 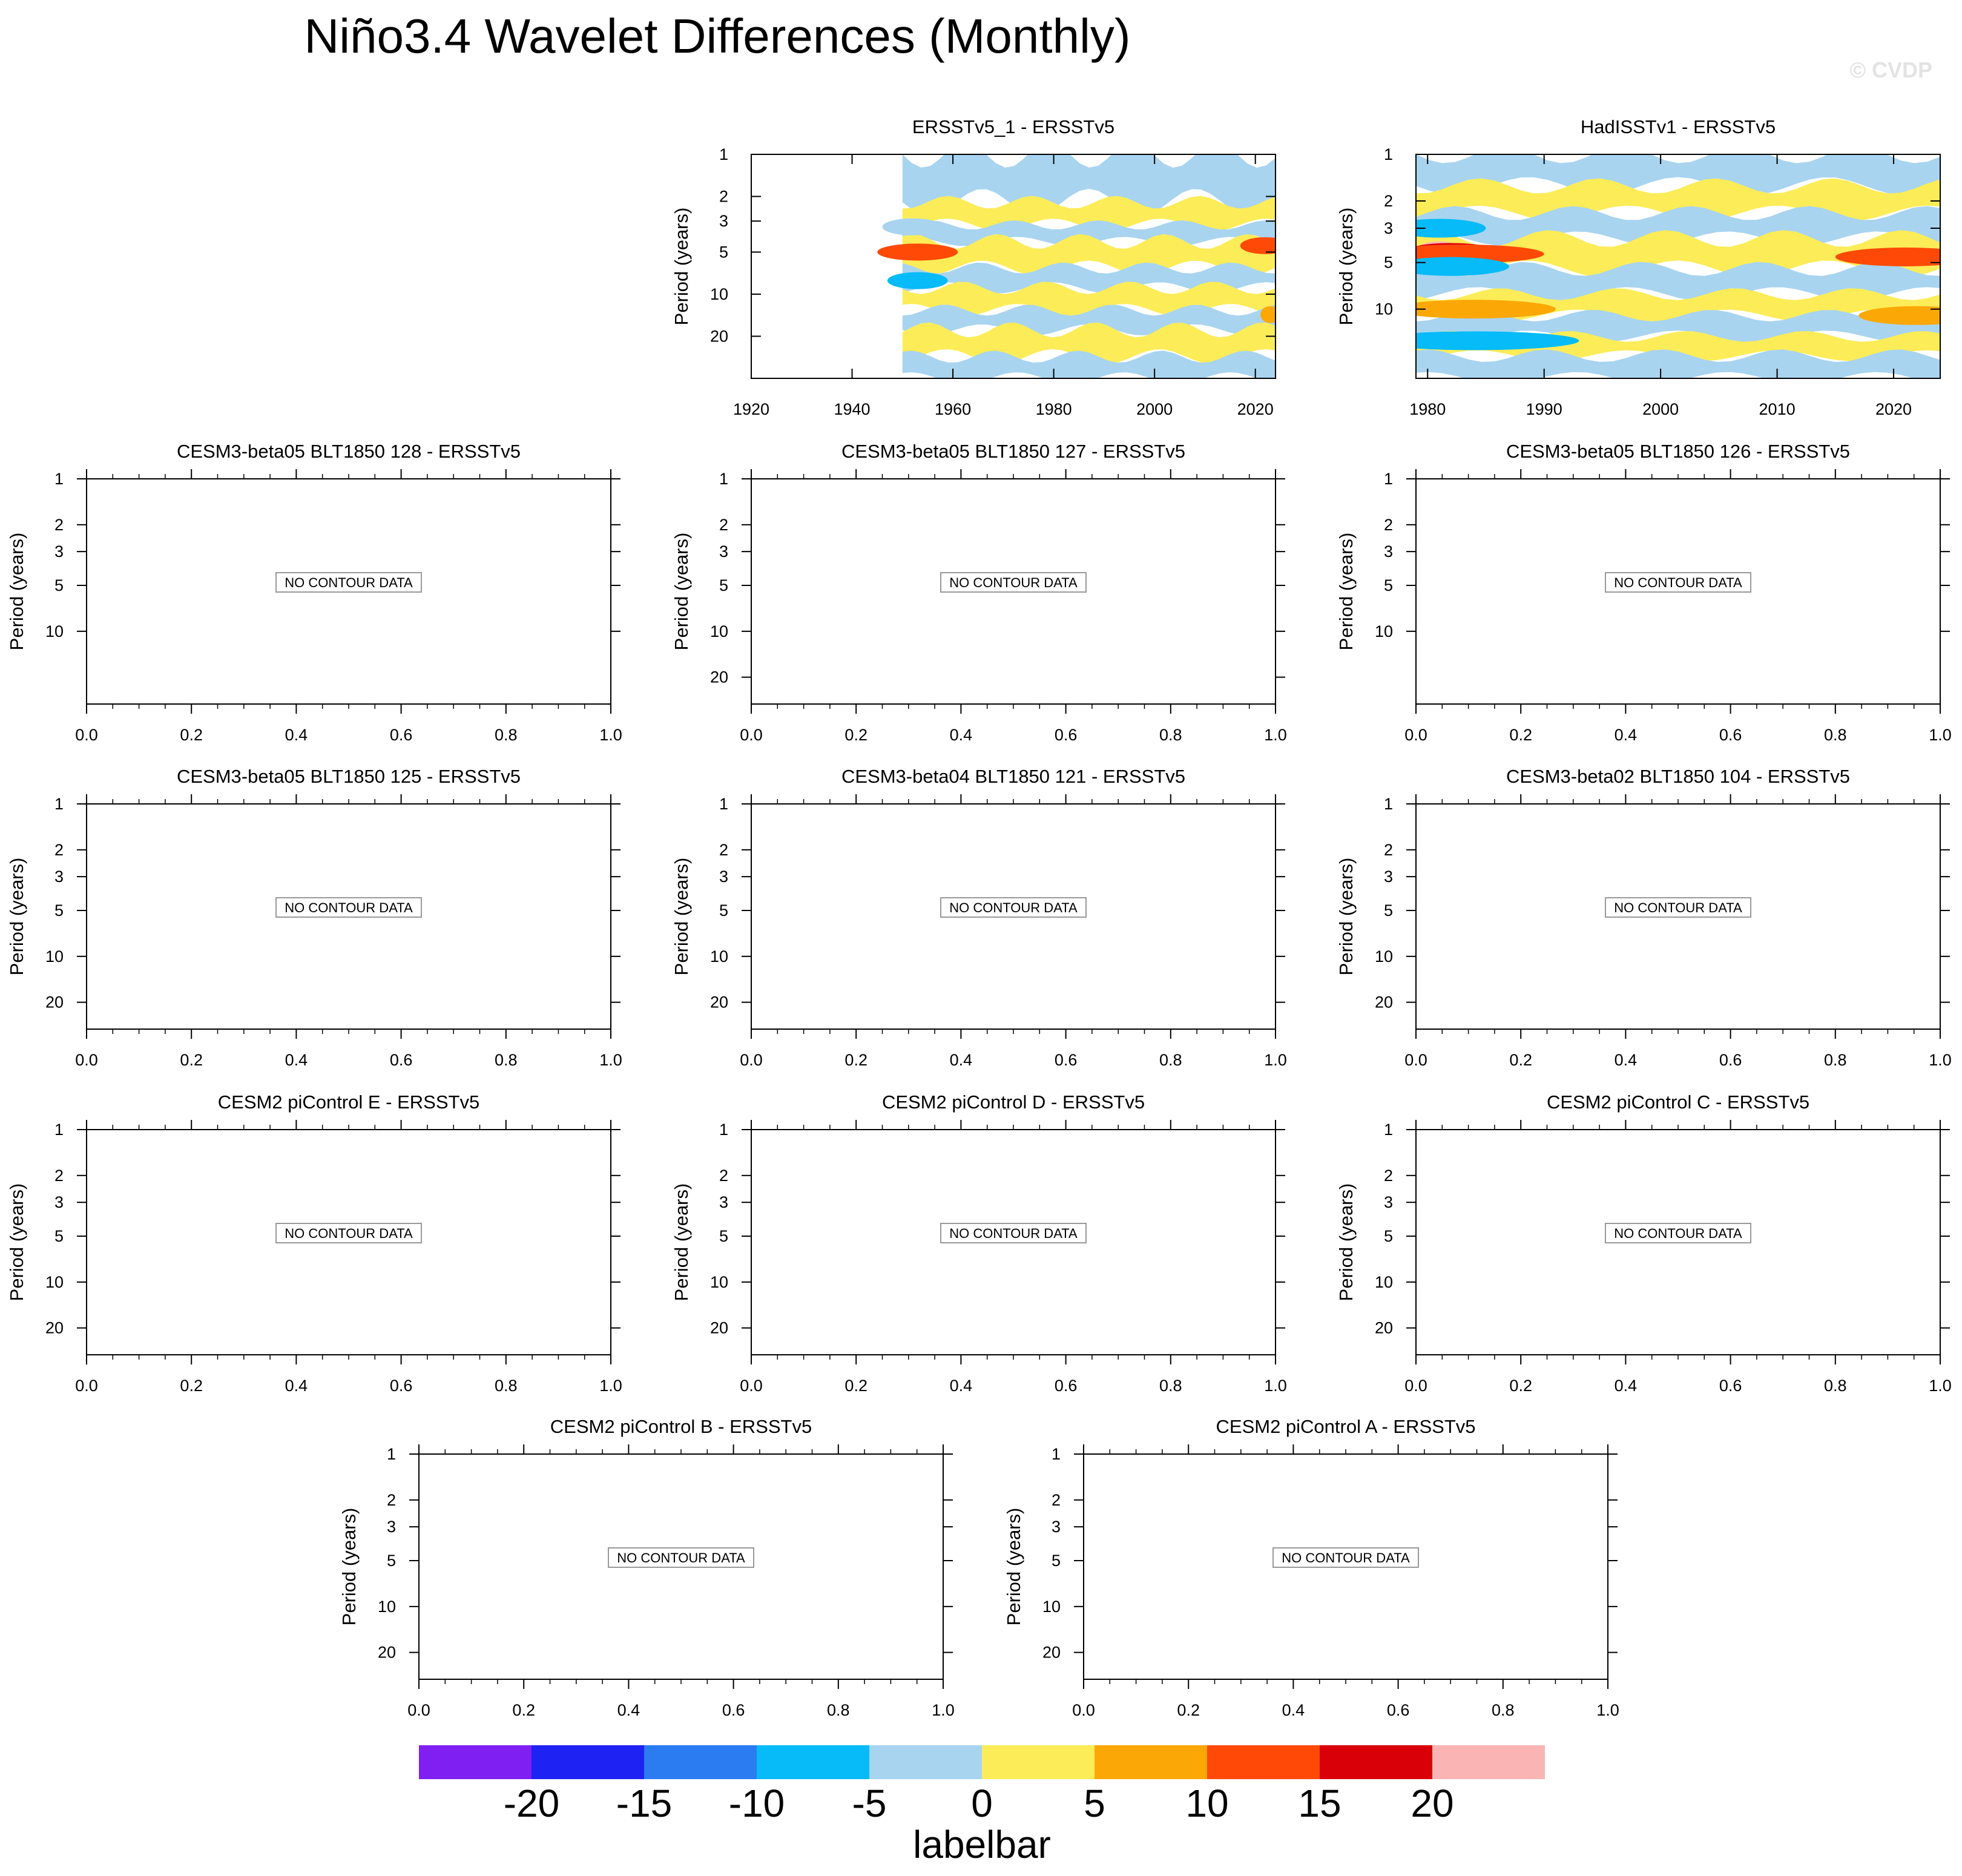 What do you see at coordinates (348, 1102) in the screenshot?
I see `panel-title: CESM2 piControl E - ERSSTv5` at bounding box center [348, 1102].